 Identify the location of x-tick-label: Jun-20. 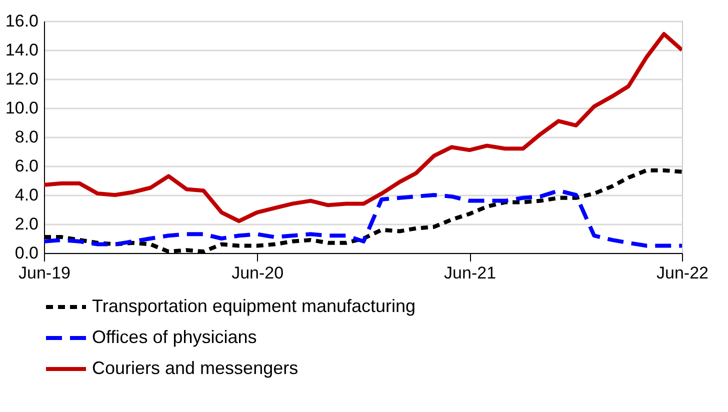
(258, 273).